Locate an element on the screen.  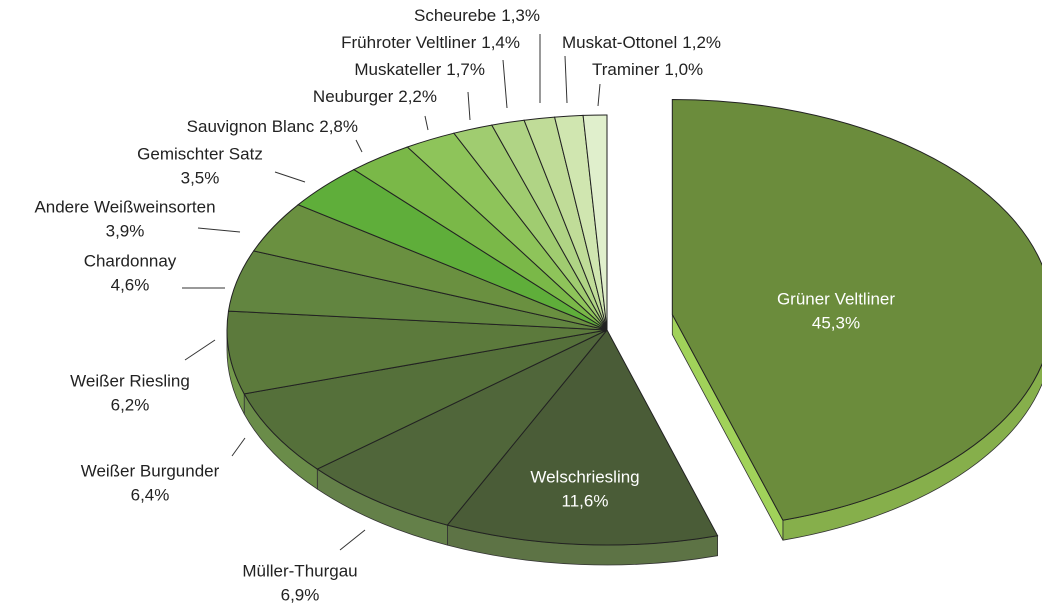
value-label: 6,2% is located at coordinates (130, 404).